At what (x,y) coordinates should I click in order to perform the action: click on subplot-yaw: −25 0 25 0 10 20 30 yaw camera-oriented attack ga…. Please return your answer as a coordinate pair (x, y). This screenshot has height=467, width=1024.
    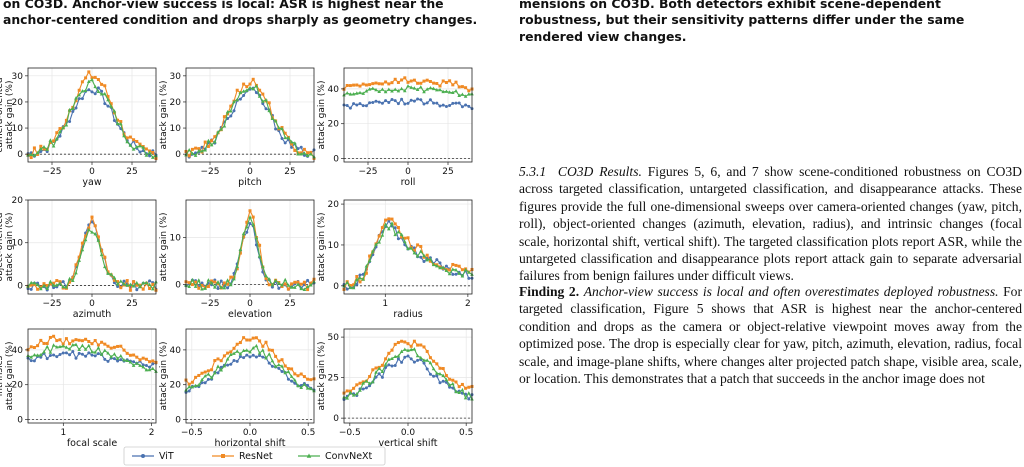
    Looking at the image, I should click on (79, 127).